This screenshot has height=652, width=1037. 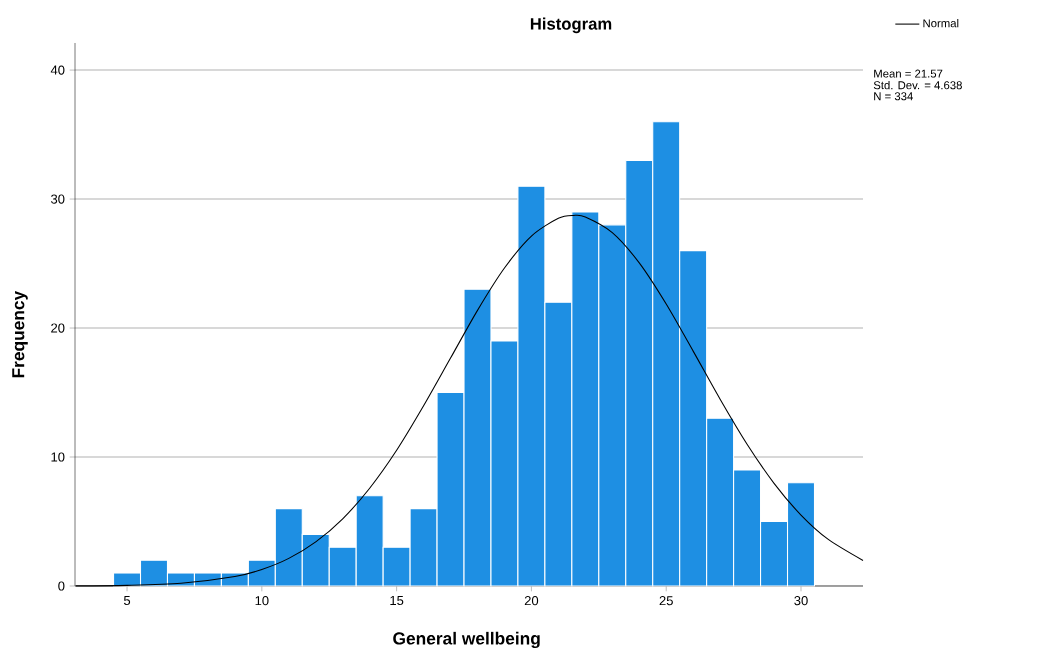 I want to click on y-tick-label: 20, so click(x=58, y=328).